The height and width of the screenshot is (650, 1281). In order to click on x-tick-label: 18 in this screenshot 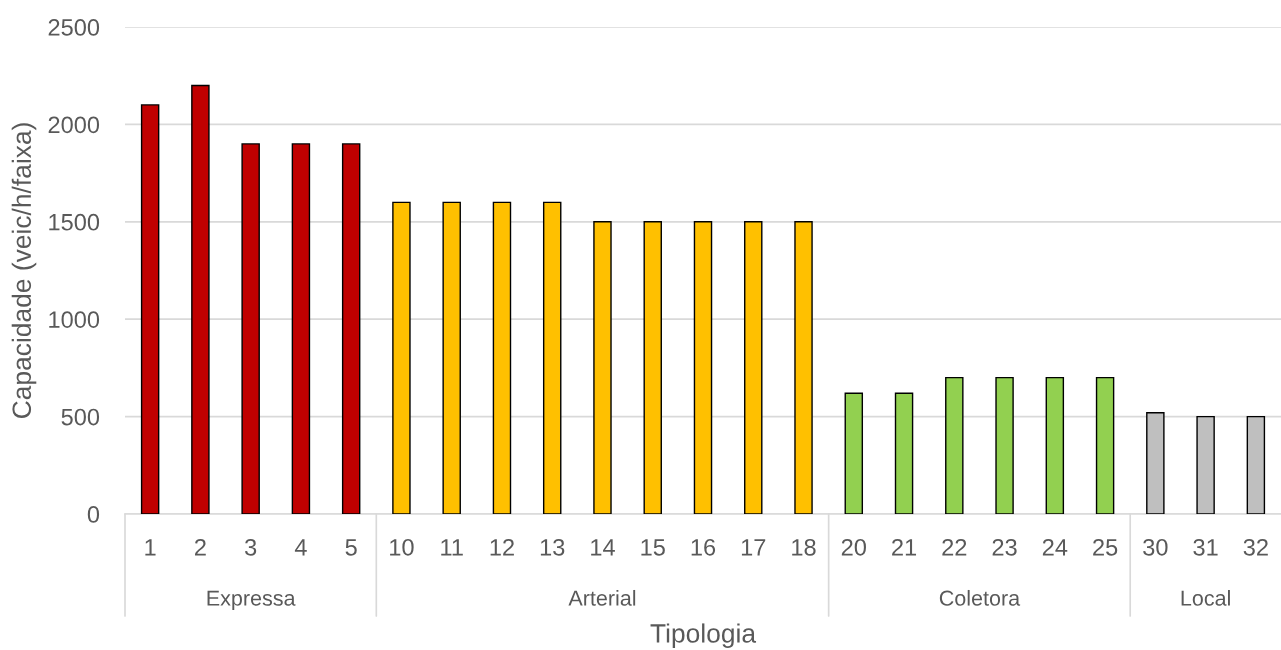, I will do `click(804, 547)`.